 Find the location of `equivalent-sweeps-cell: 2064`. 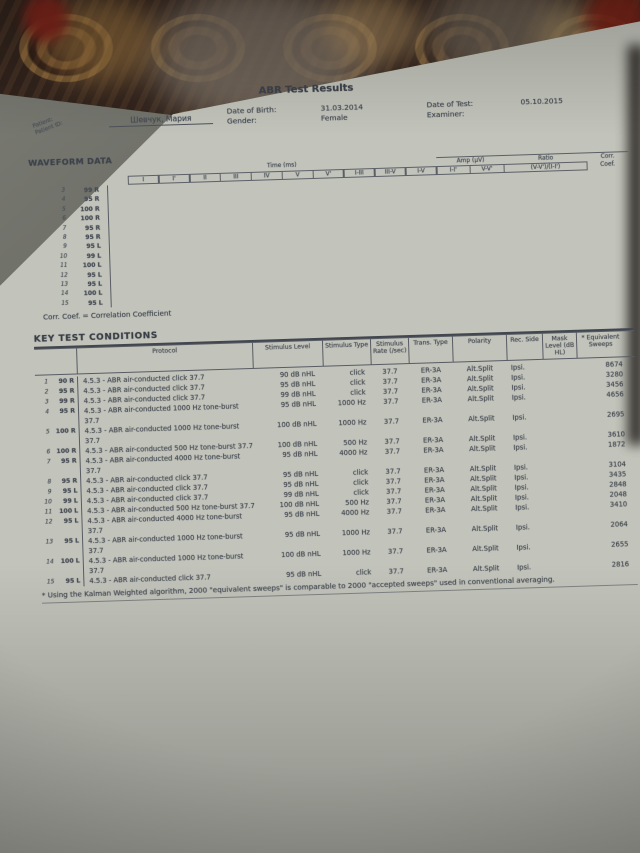

equivalent-sweeps-cell: 2064 is located at coordinates (619, 524).